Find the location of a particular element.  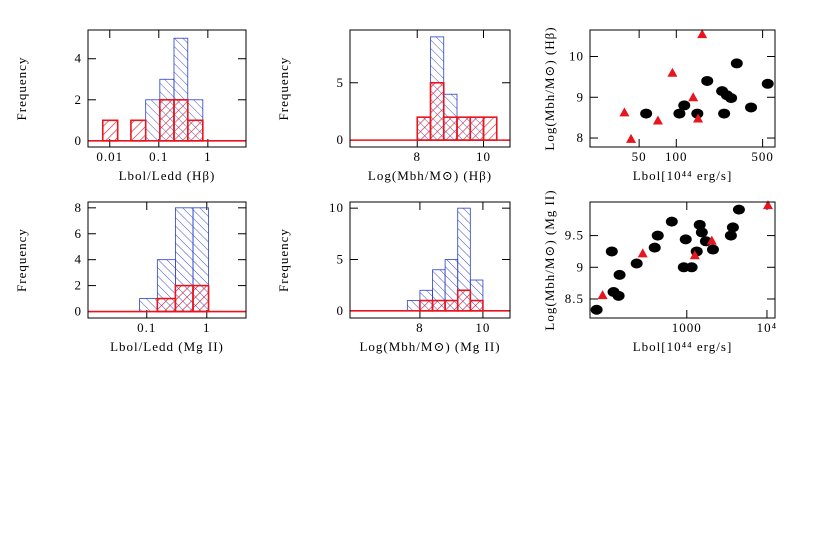

x-axis-label: Lbol/Ledd (Hβ) is located at coordinates (167, 175).